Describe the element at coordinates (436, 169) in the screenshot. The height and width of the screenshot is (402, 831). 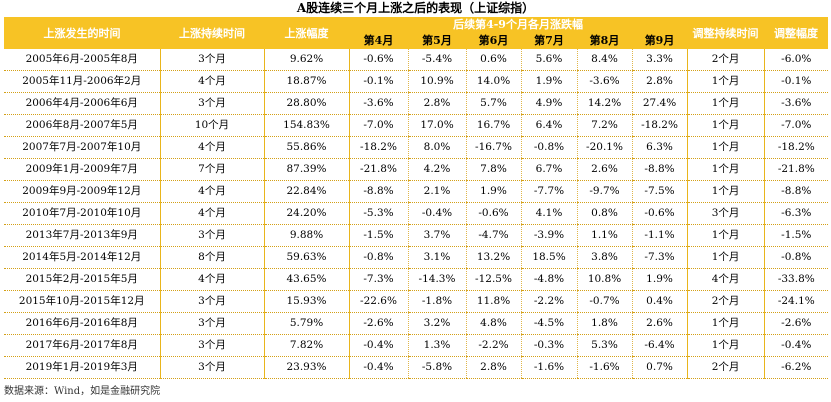
I see `cell-month-5: 4.2%` at that location.